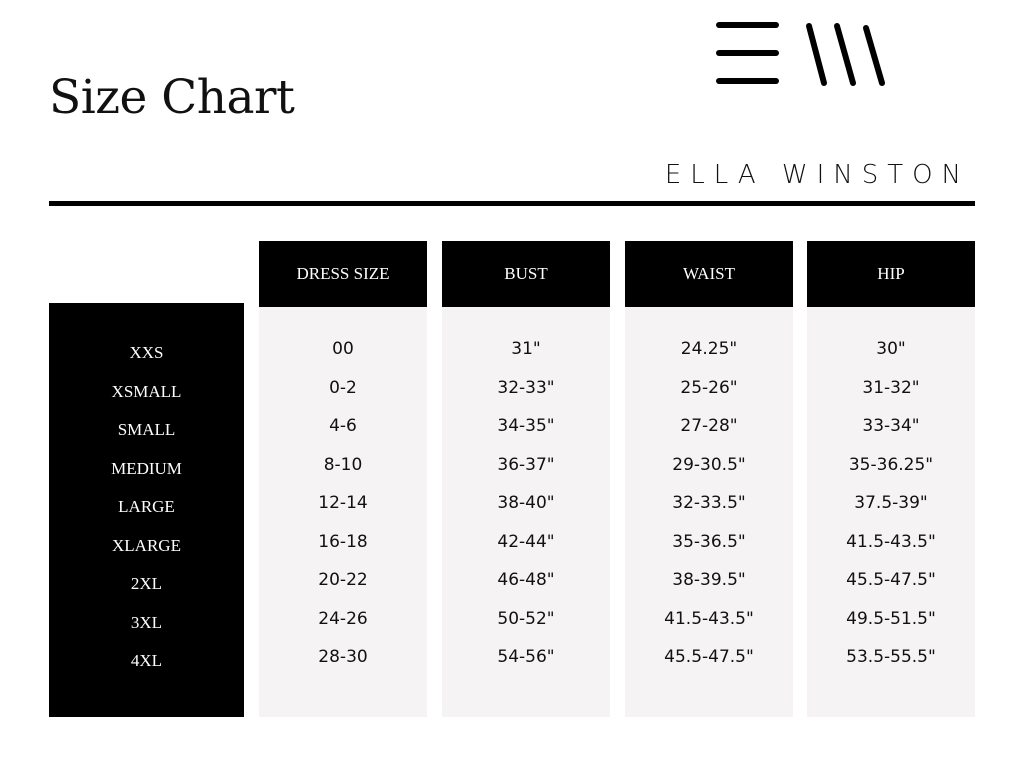 This screenshot has width=1024, height=768. Describe the element at coordinates (891, 426) in the screenshot. I see `table-cell: 33-34"` at that location.